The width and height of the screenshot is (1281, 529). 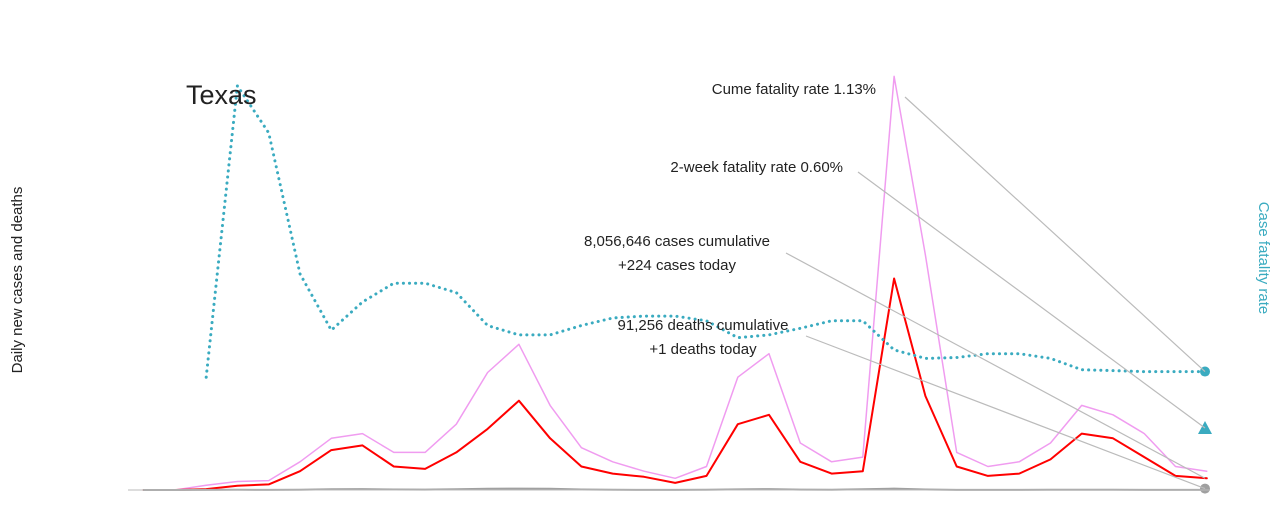 What do you see at coordinates (17, 280) in the screenshot?
I see `y-axis-title: Daily new cases and deaths` at bounding box center [17, 280].